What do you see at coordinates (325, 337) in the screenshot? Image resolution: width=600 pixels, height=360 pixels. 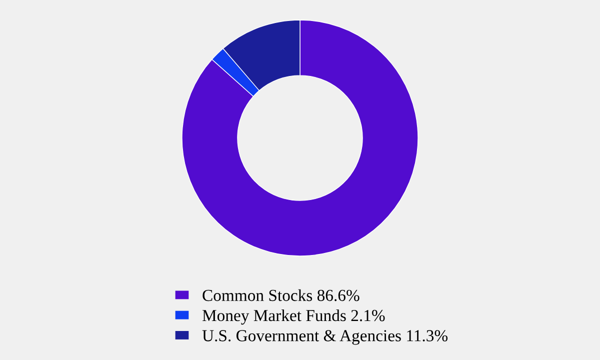 I see `legend-label: U.S. Government & Agencies 11.3%` at bounding box center [325, 337].